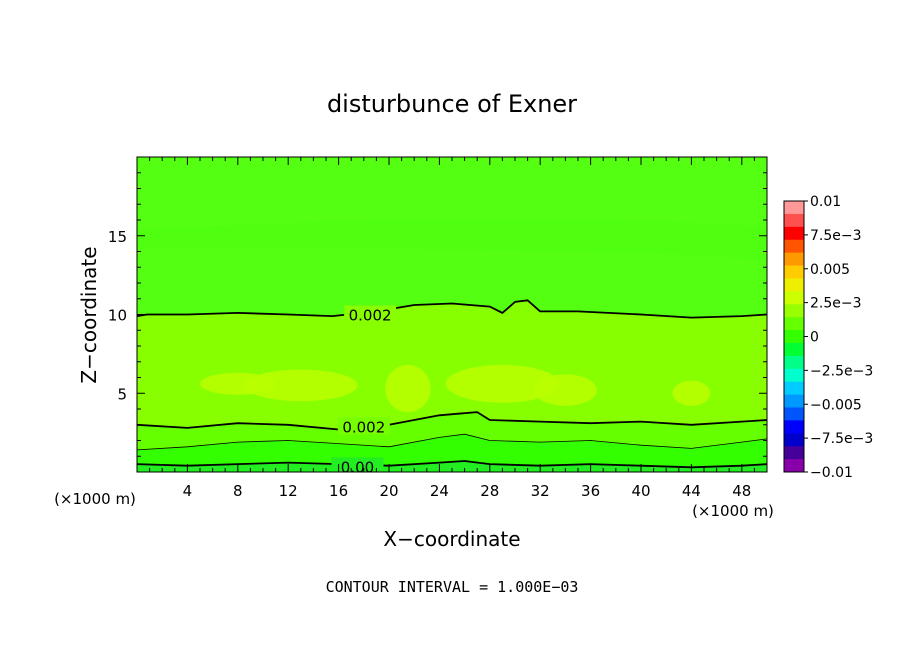  What do you see at coordinates (238, 491) in the screenshot?
I see `x-tick-label: 8` at bounding box center [238, 491].